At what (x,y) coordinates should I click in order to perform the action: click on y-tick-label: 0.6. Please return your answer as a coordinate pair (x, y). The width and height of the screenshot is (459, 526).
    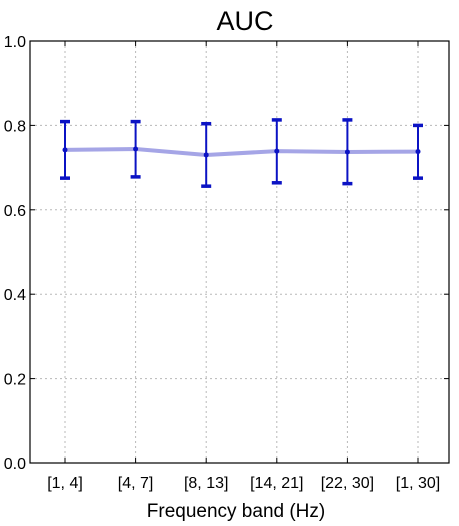
    Looking at the image, I should click on (15, 211).